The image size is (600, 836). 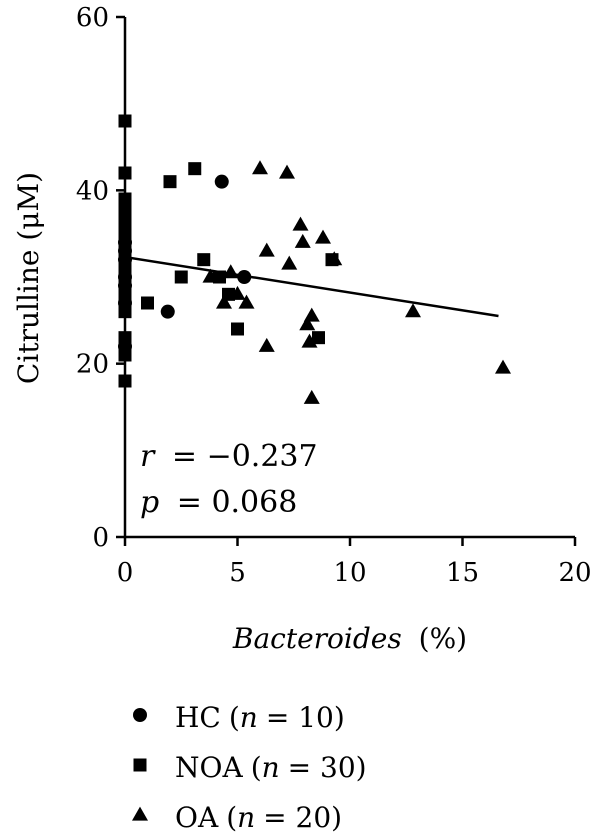 I want to click on x-axis-title: Bacteroides (%), so click(x=349, y=638).